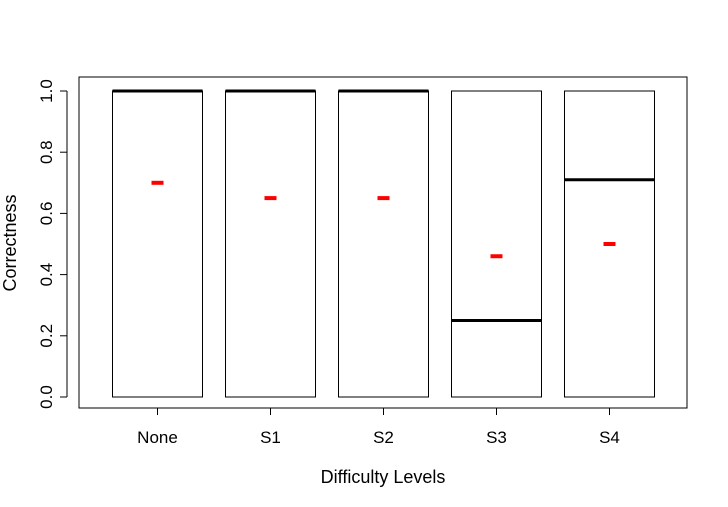  I want to click on y-tick-label: 0.6, so click(46, 214).